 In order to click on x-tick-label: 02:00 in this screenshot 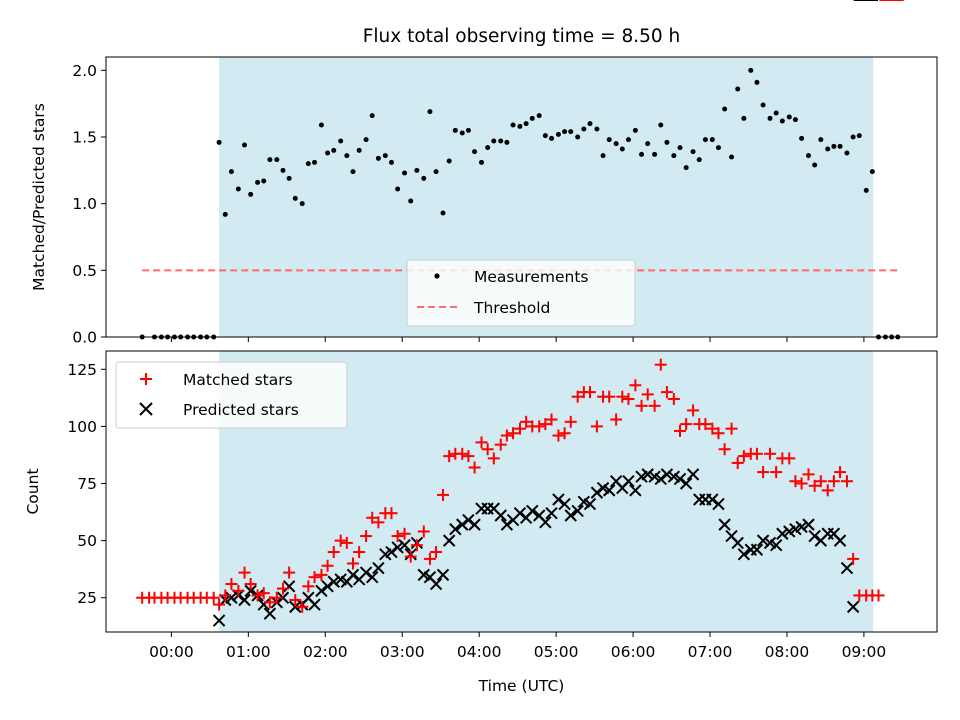, I will do `click(325, 652)`.